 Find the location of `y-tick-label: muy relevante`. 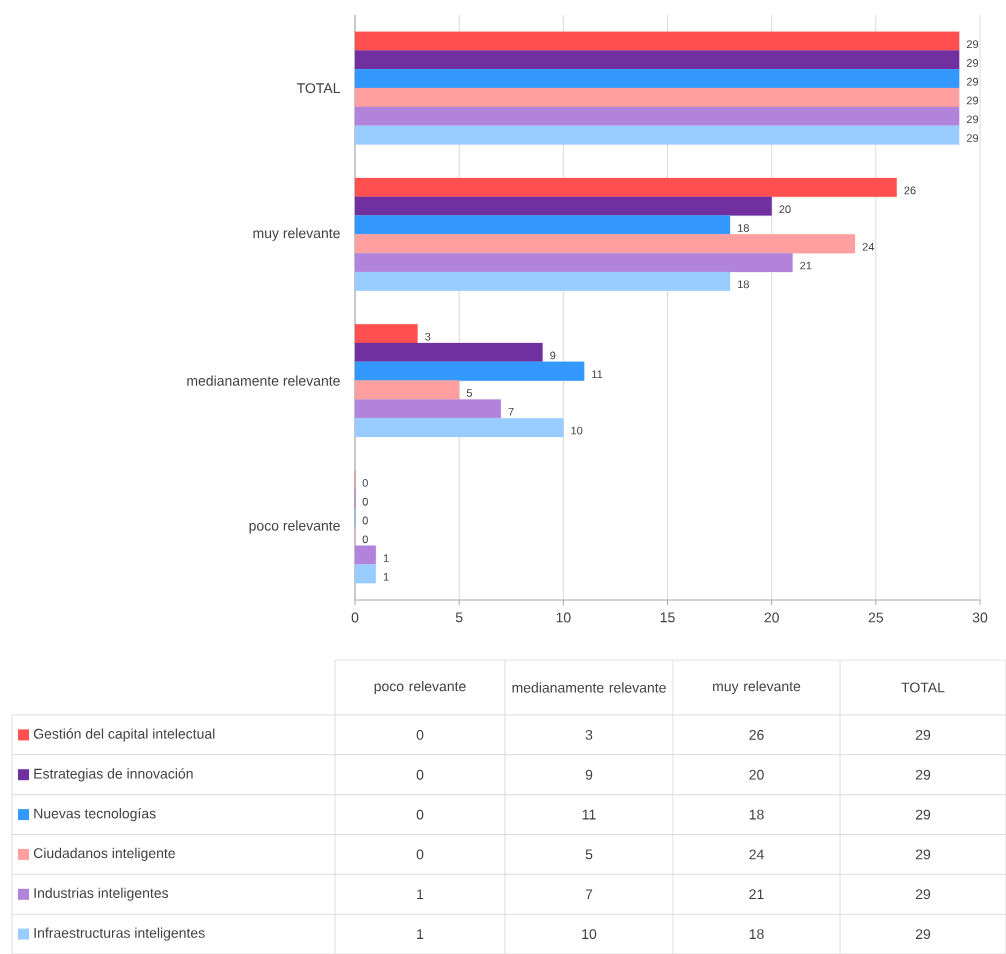

y-tick-label: muy relevante is located at coordinates (296, 234).